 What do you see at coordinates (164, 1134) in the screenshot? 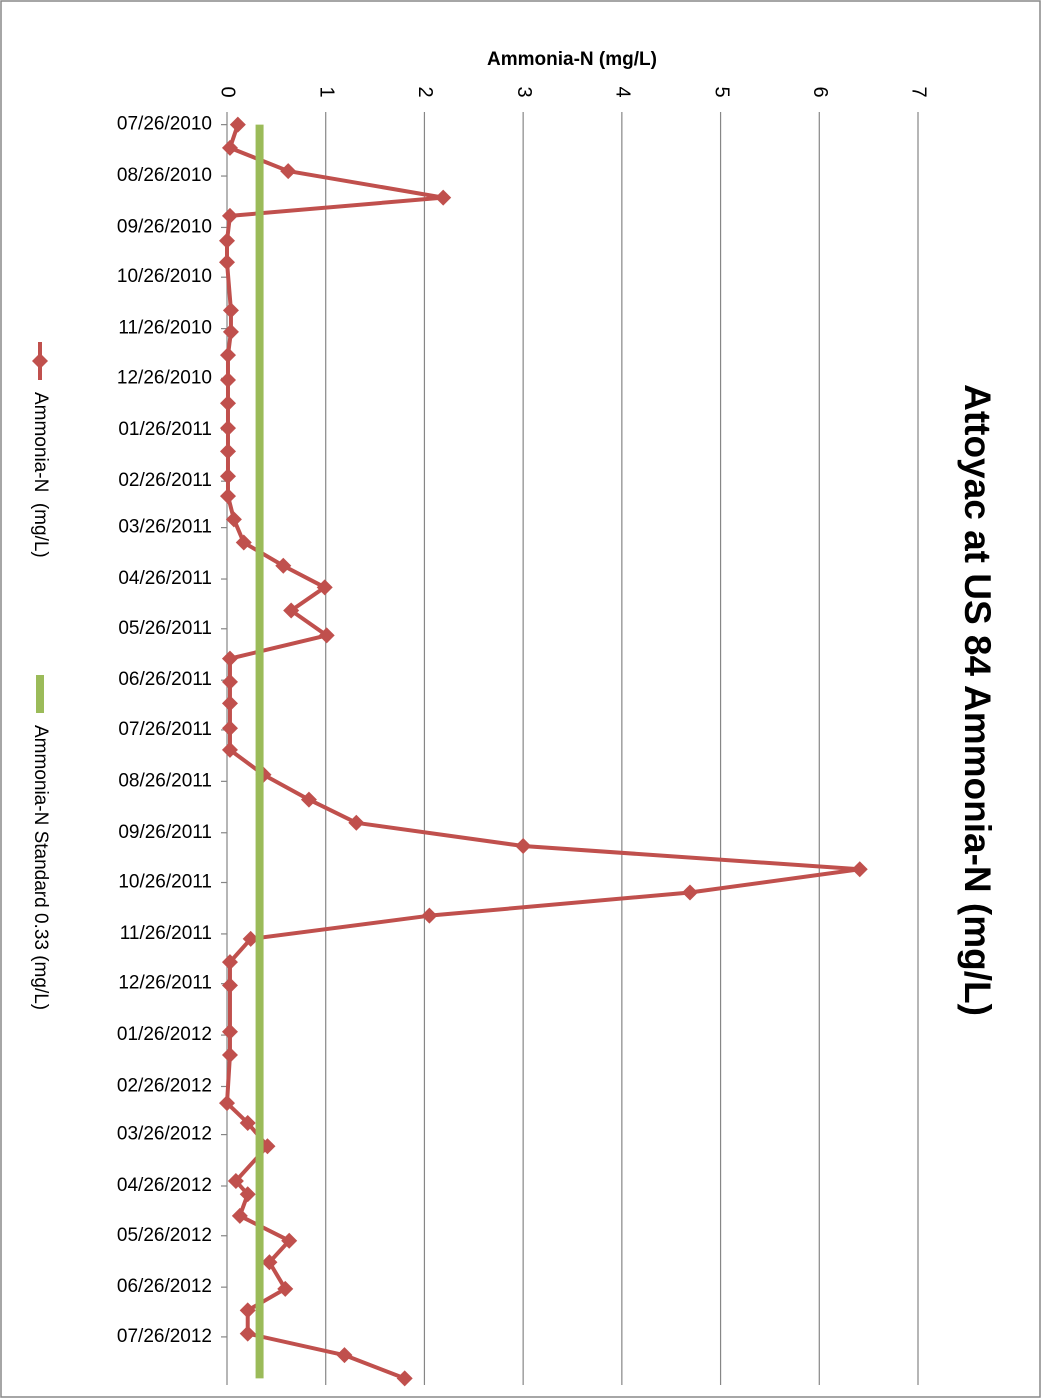
I see `date-tick-label: 03/26/2012` at bounding box center [164, 1134].